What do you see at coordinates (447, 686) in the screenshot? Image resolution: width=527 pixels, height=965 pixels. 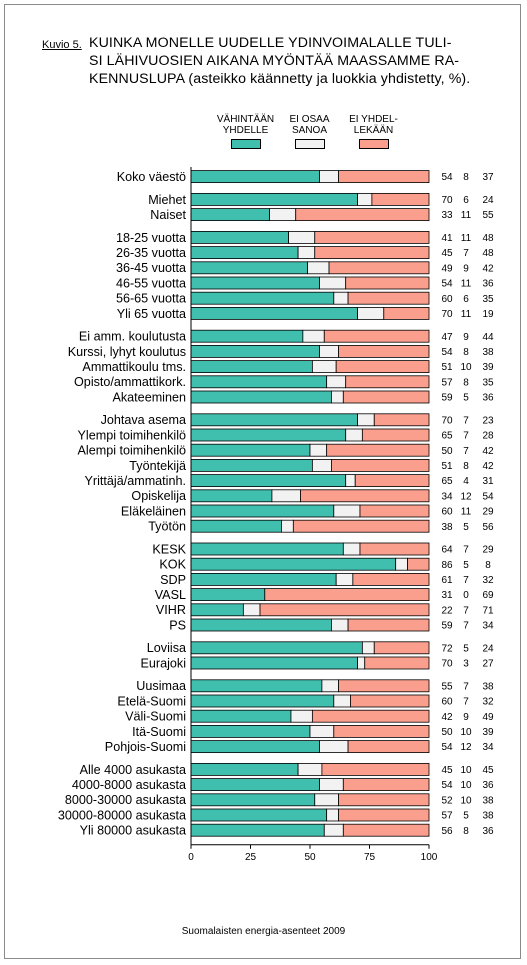 I see `value-label: 55` at bounding box center [447, 686].